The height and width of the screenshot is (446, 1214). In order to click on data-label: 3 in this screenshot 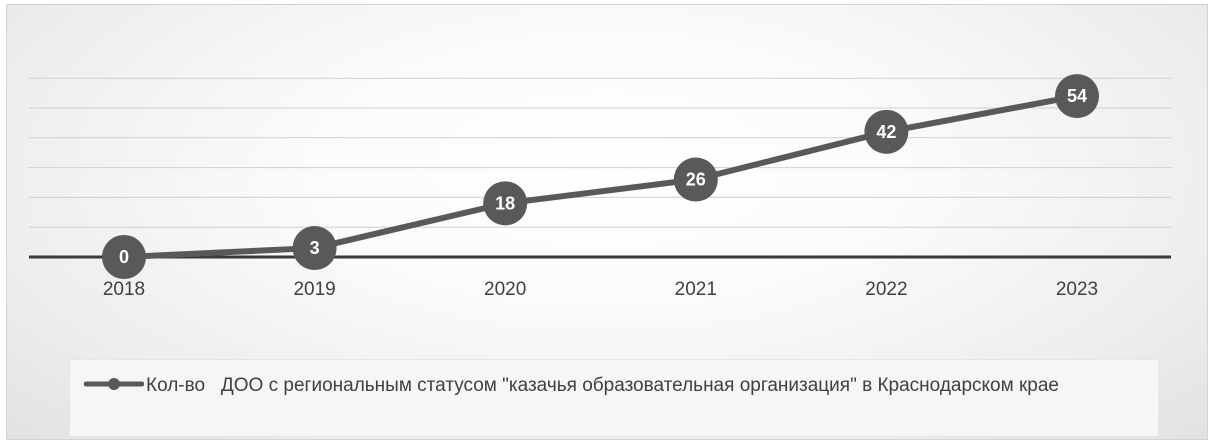, I will do `click(315, 248)`.